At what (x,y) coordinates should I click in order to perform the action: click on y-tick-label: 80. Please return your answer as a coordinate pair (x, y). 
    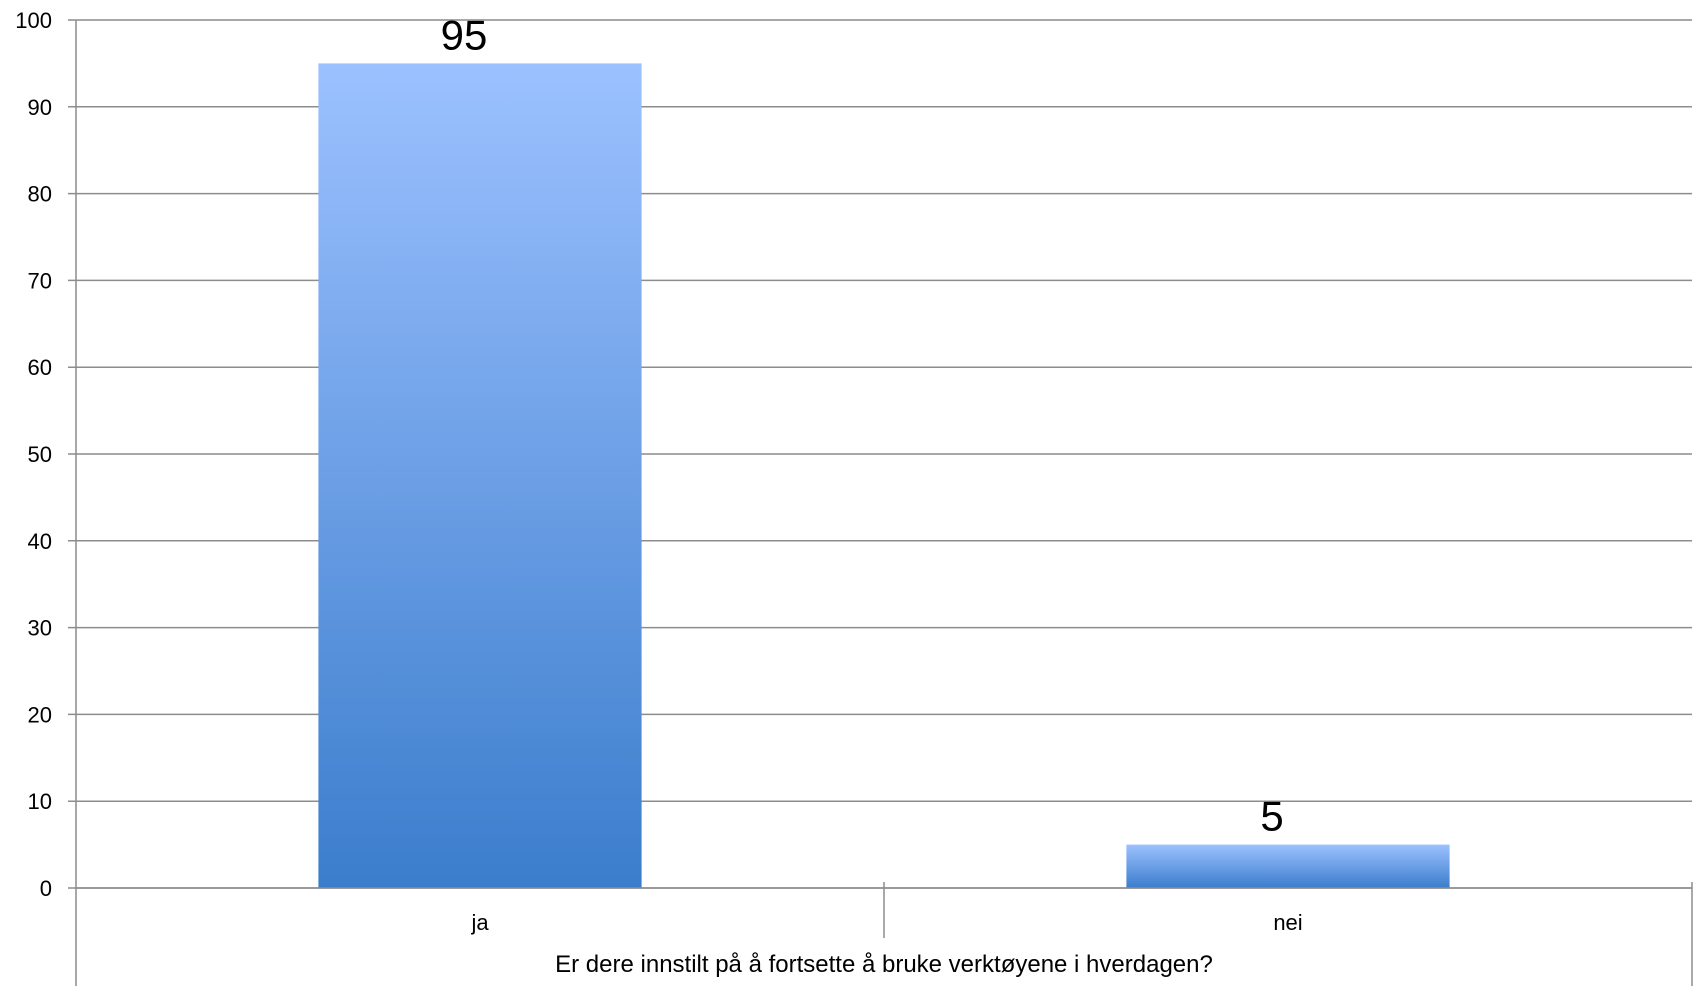
    Looking at the image, I should click on (40, 194).